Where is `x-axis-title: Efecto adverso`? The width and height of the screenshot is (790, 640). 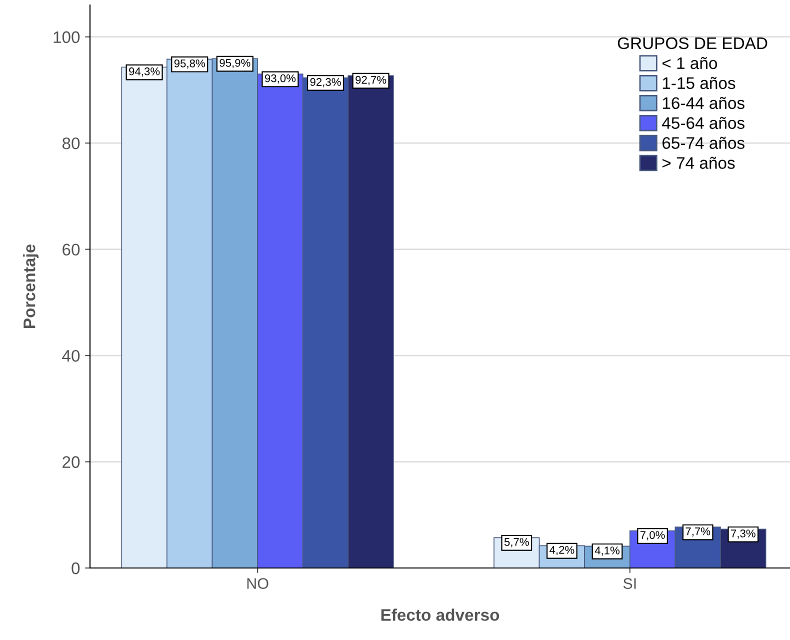 x-axis-title: Efecto adverso is located at coordinates (440, 614).